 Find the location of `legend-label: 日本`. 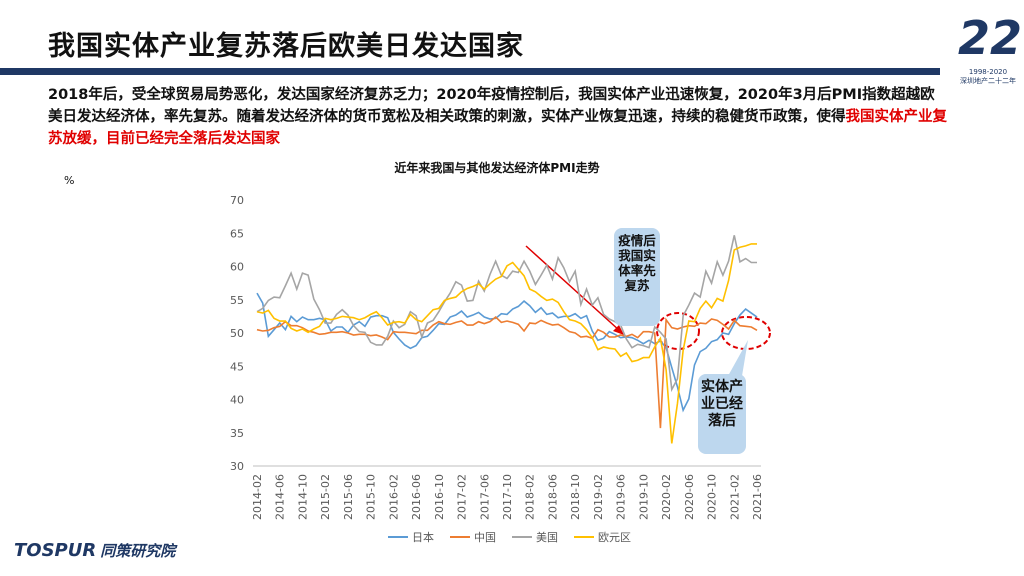

legend-label: 日本 is located at coordinates (423, 537).